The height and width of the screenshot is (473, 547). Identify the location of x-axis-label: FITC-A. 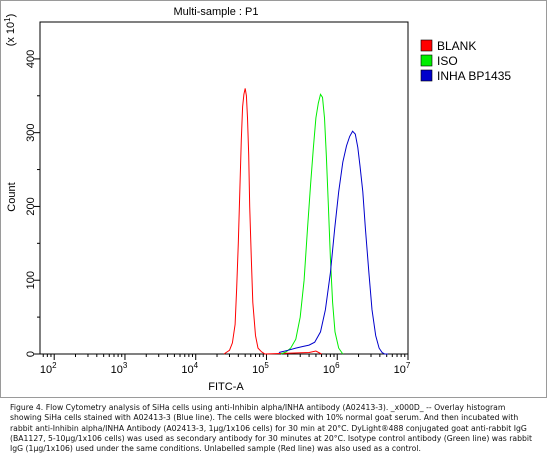
(226, 387).